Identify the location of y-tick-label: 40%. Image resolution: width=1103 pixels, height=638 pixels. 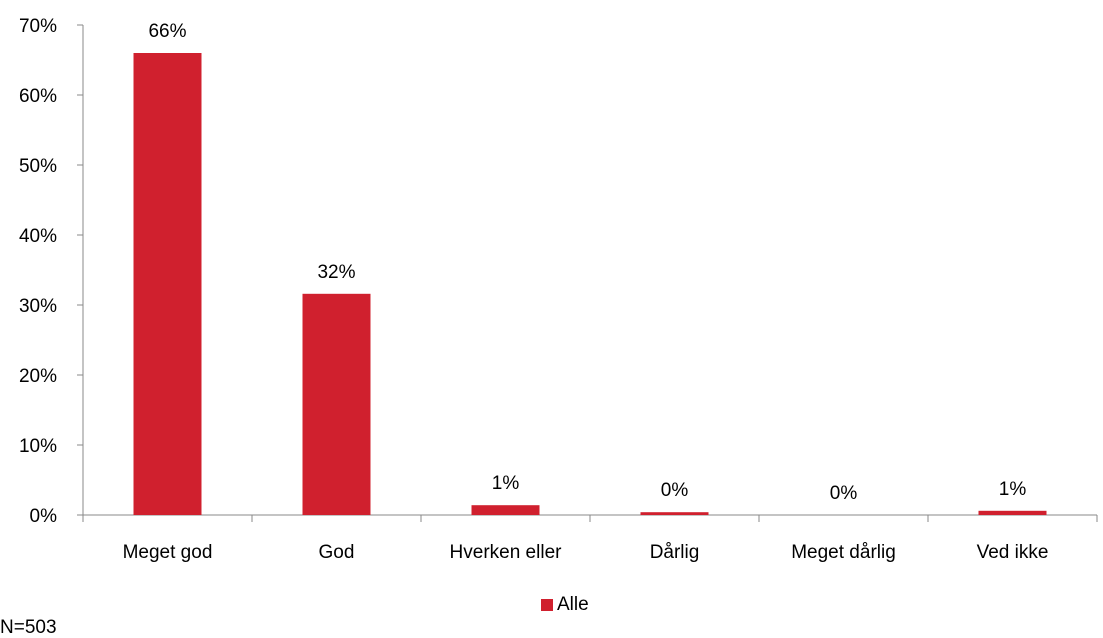
(38, 236).